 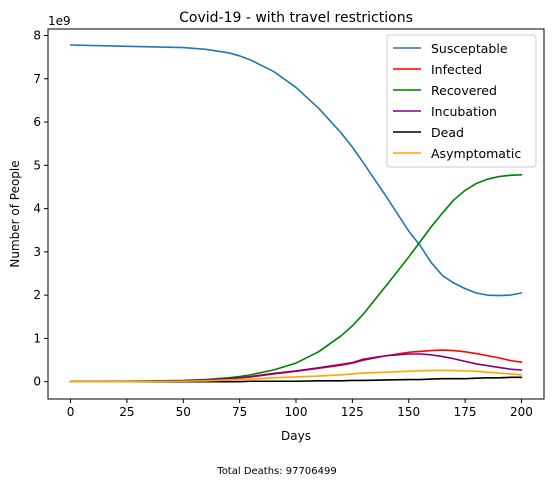 I want to click on y-tick-label: 6, so click(x=37, y=122).